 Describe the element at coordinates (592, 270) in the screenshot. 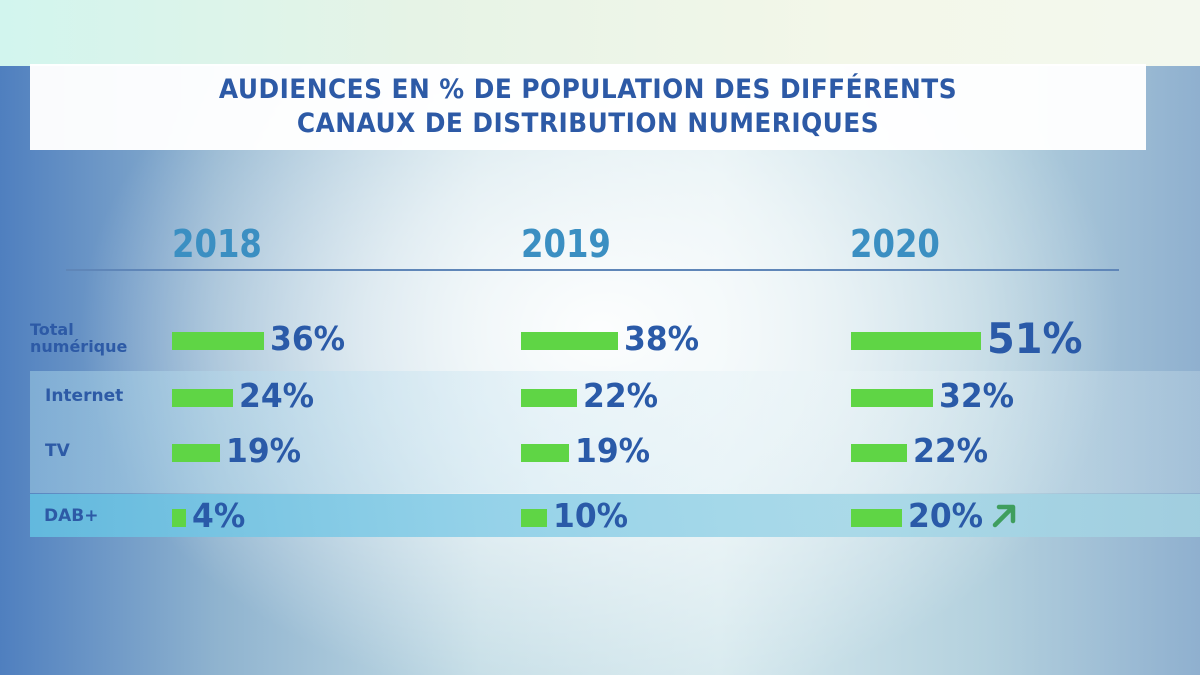

I see `year-header-divider` at that location.